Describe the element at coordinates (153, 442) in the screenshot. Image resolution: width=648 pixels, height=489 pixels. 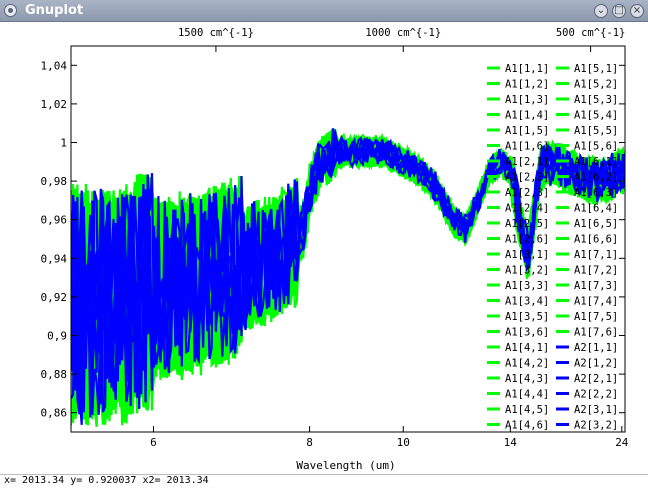
I see `x-tick-label: 6` at that location.